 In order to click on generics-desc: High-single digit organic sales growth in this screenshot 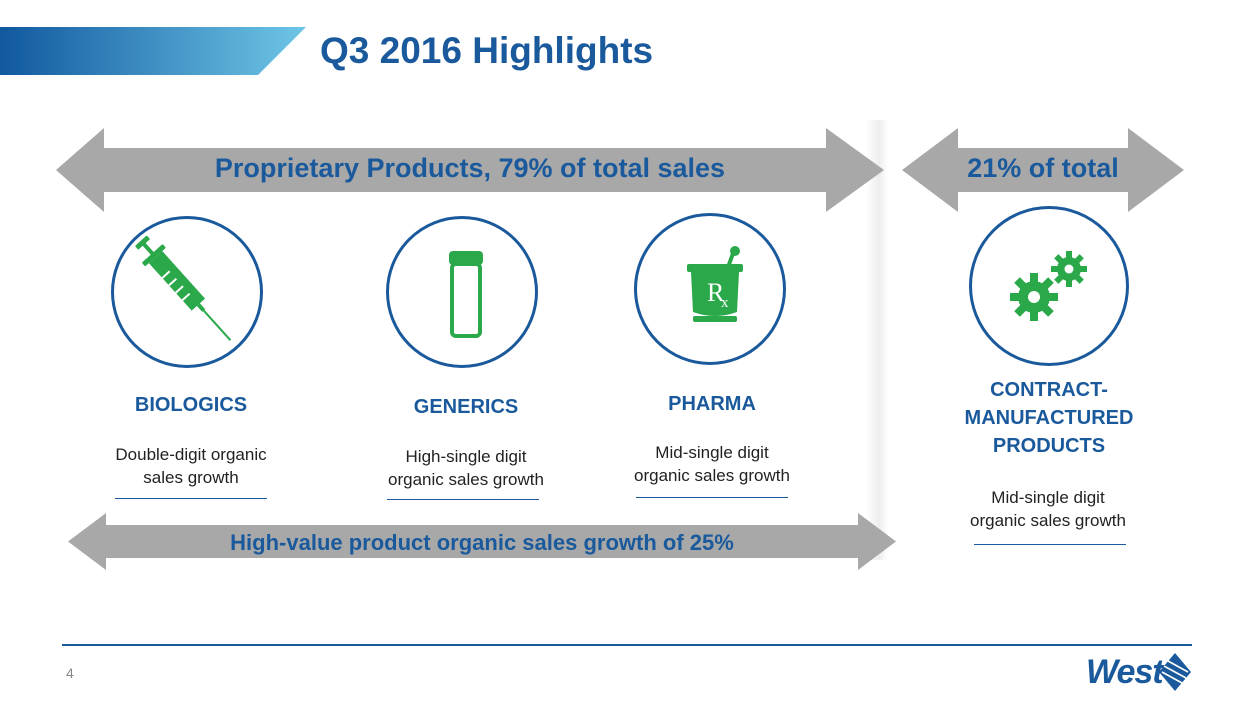, I will do `click(466, 468)`.